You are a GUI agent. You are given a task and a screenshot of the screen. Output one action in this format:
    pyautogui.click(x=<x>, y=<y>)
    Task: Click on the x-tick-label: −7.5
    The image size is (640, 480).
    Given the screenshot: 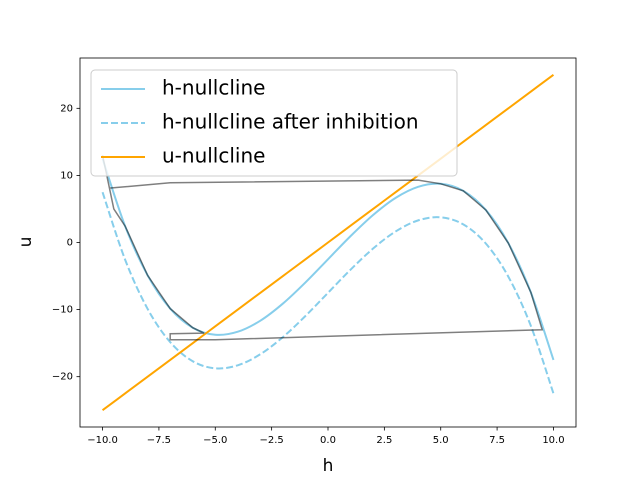 What is the action you would take?
    pyautogui.click(x=159, y=440)
    